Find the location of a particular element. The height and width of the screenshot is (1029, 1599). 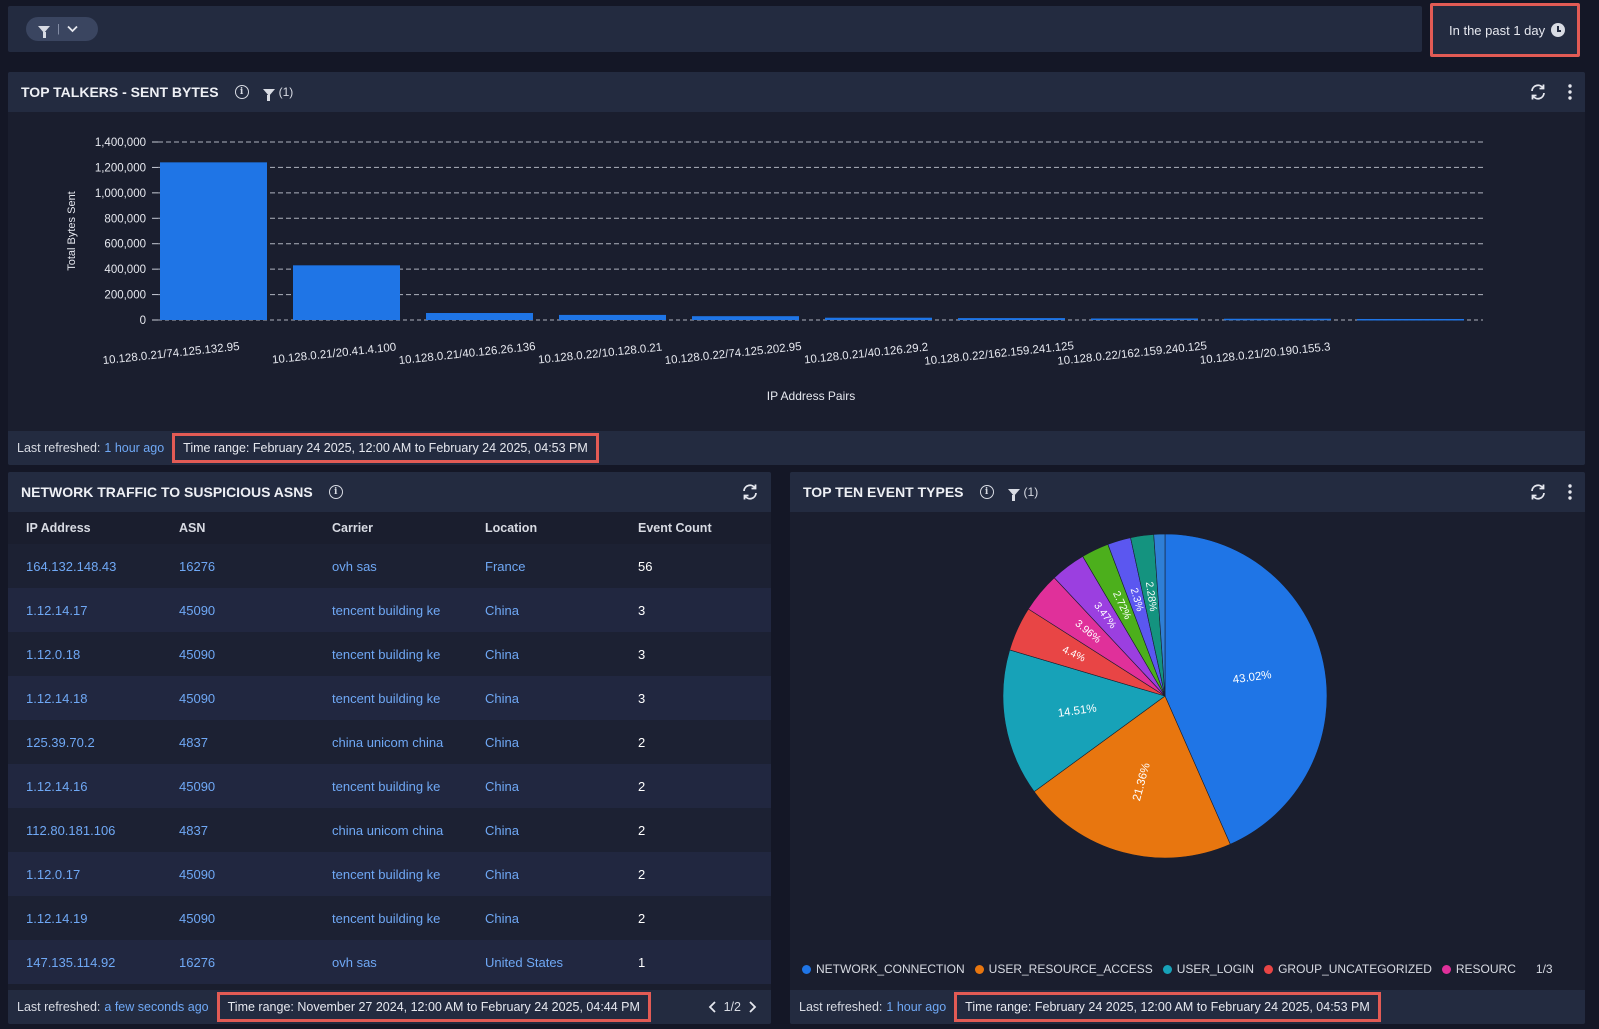

table-row: 1.12.0.18 45090 tencent building ke China 3 is located at coordinates (389, 654).